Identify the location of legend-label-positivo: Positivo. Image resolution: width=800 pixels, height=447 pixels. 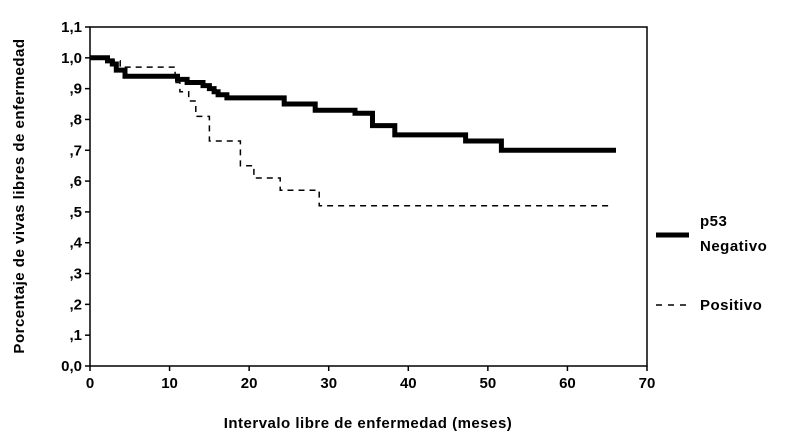
(731, 305).